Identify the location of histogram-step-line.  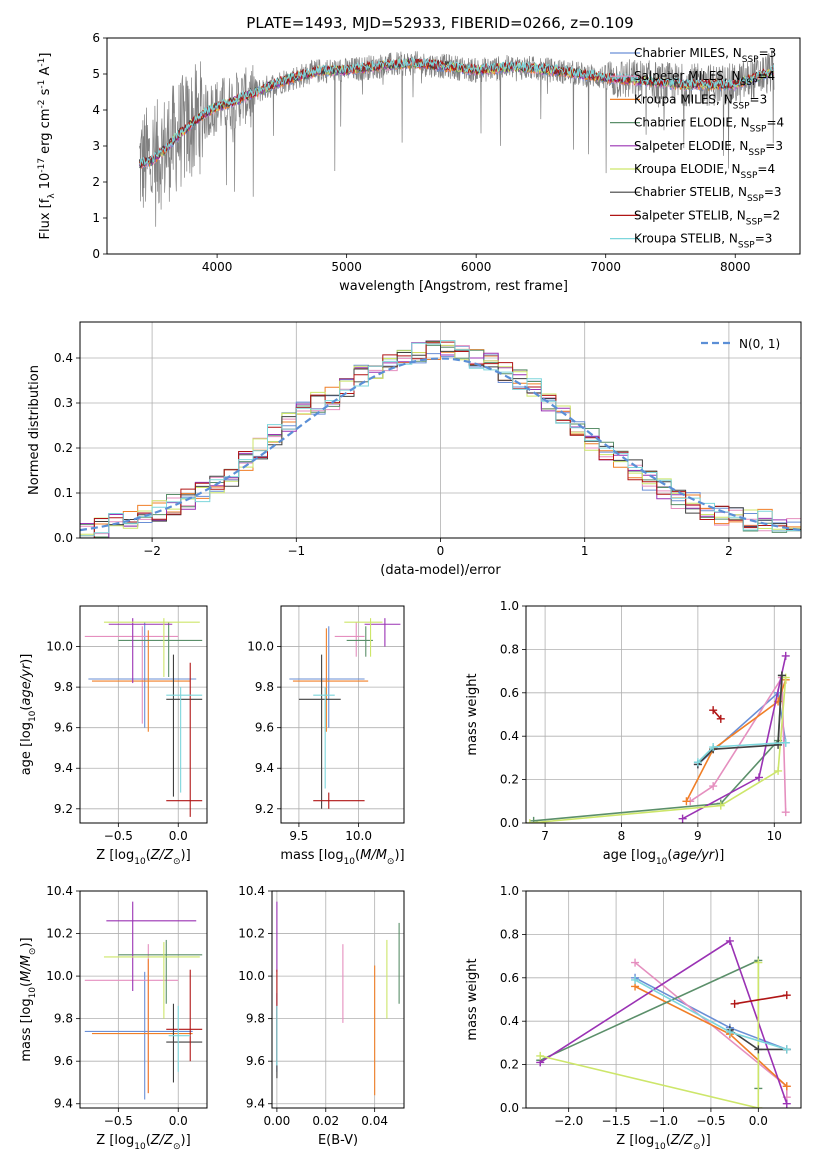
(440, 439).